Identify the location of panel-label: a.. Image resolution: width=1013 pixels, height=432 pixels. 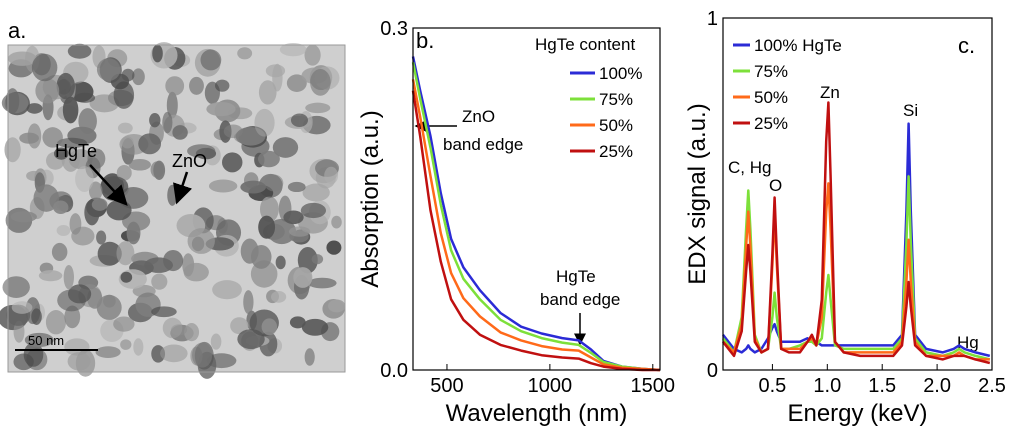
(17, 30).